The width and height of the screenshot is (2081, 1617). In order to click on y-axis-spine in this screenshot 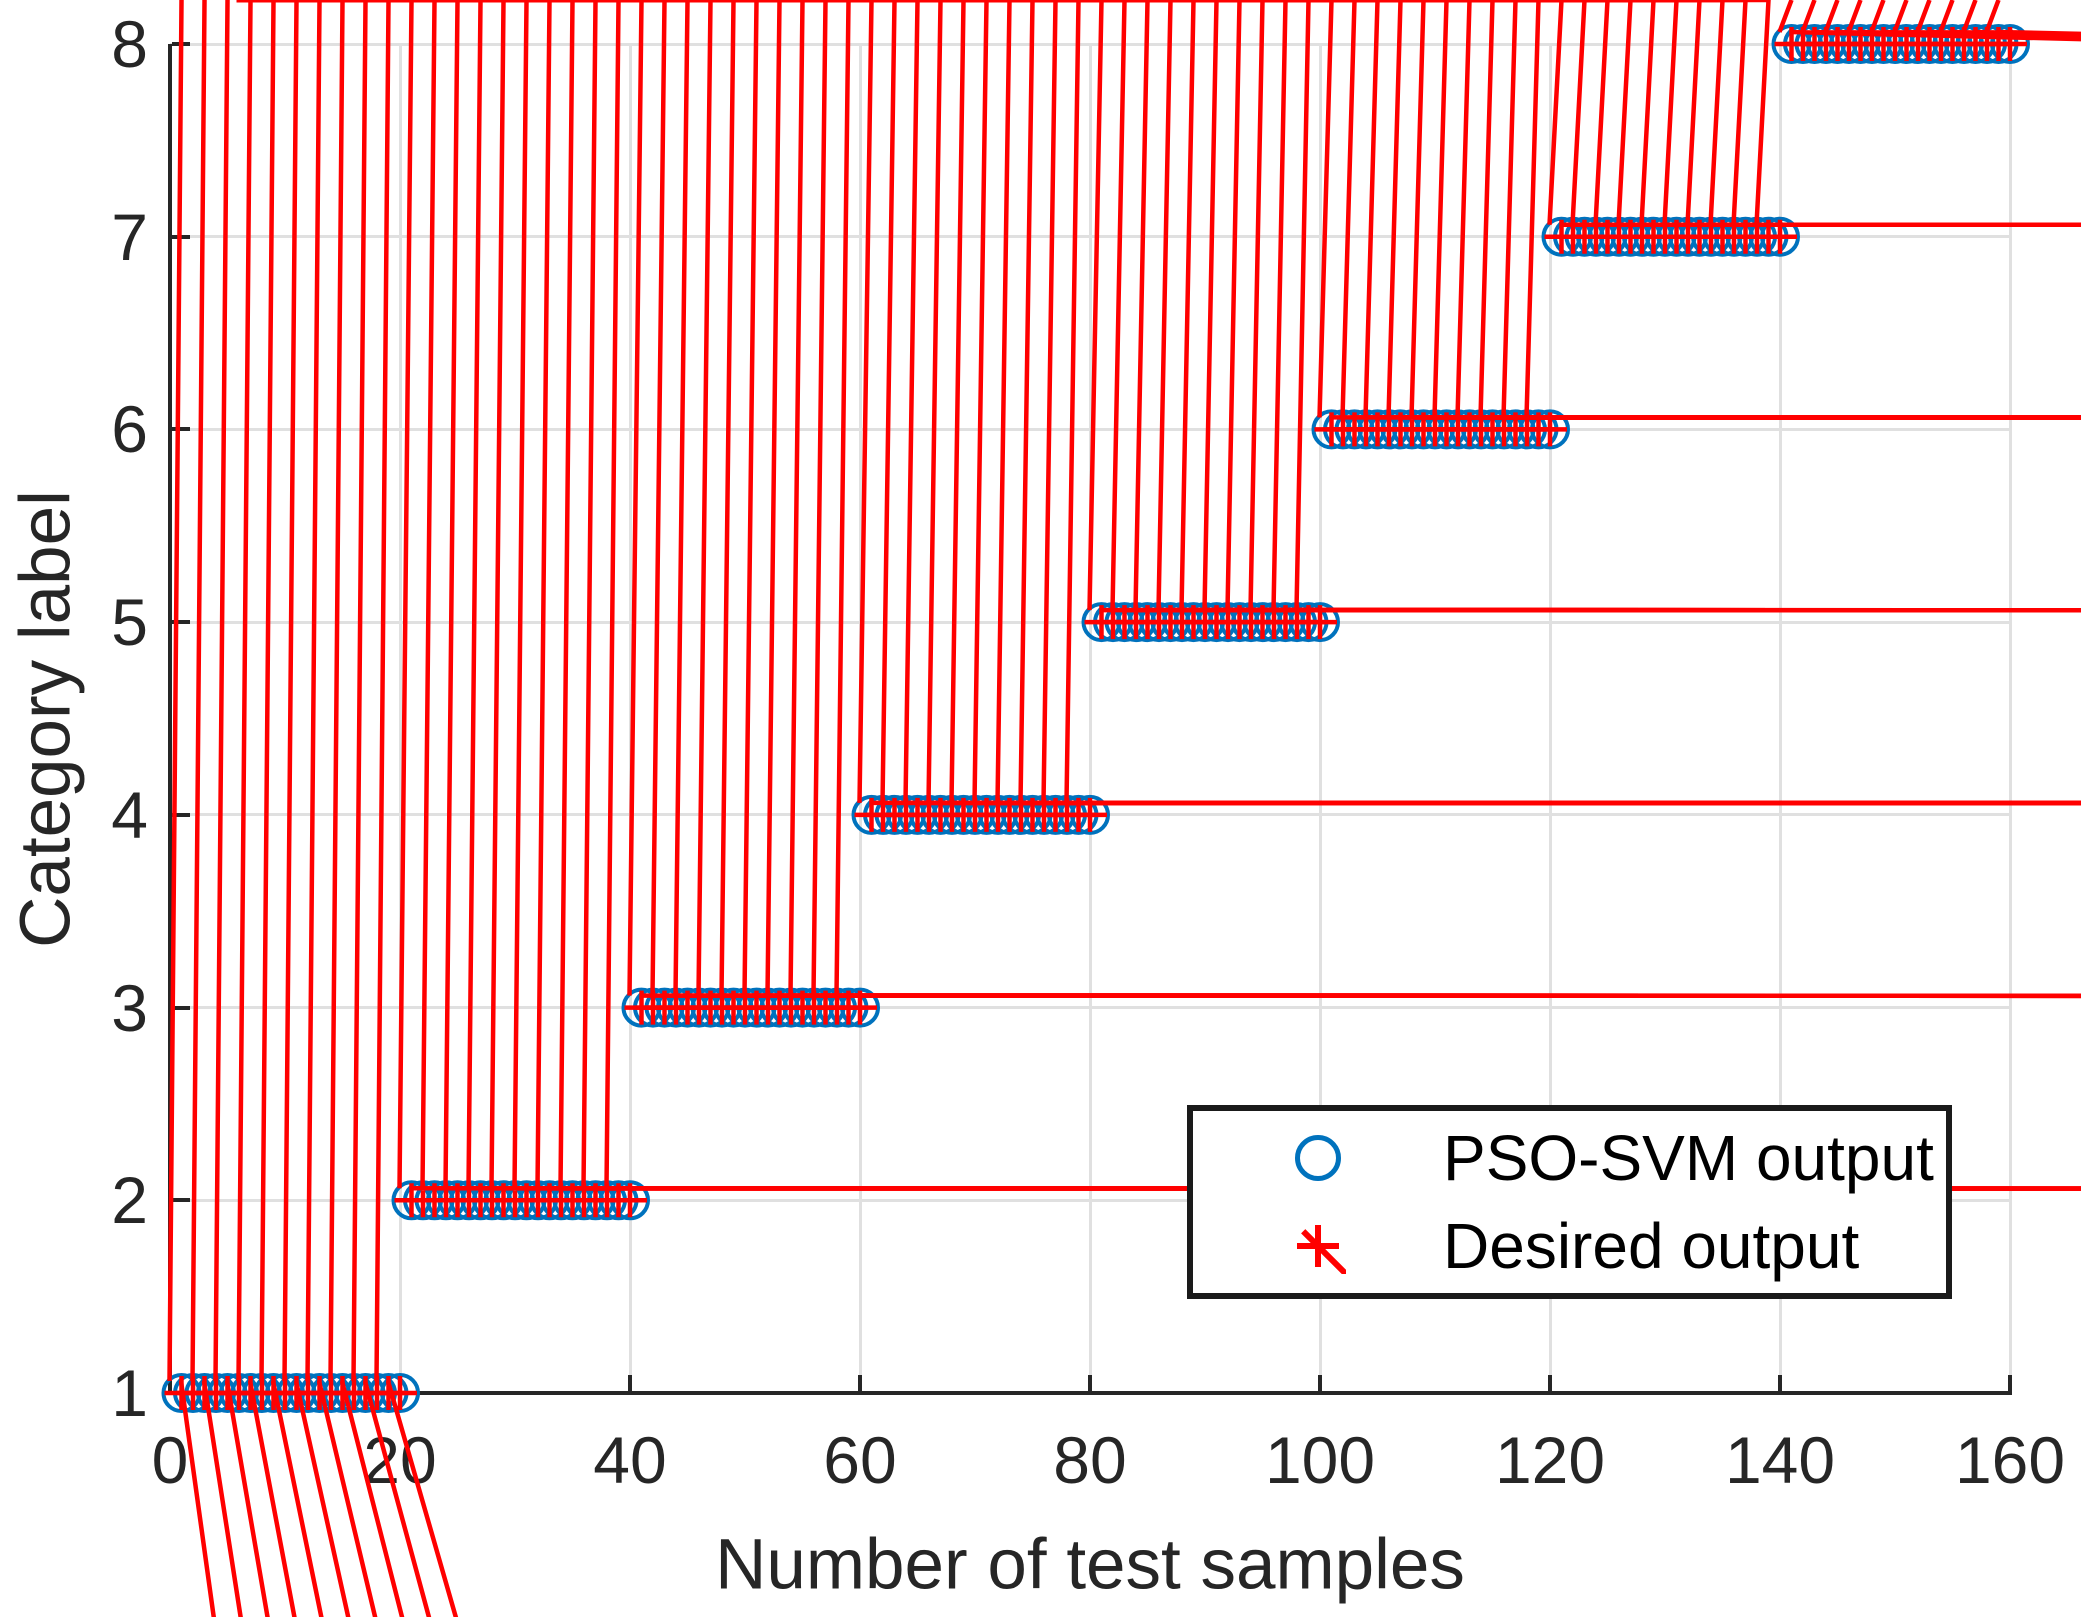, I will do `click(170, 719)`.